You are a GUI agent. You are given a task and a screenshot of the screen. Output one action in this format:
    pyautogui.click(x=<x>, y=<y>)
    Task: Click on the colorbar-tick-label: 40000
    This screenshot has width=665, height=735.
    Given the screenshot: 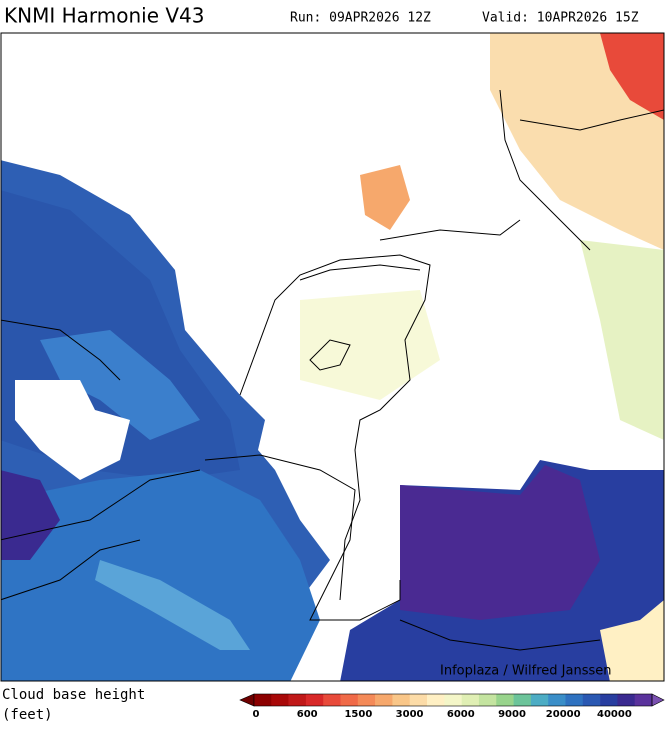 What is the action you would take?
    pyautogui.click(x=614, y=714)
    